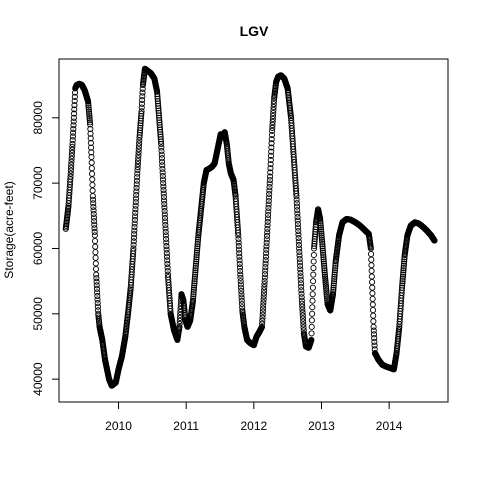 This screenshot has height=480, width=480. What do you see at coordinates (38, 118) in the screenshot?
I see `y-tick-label: 80000` at bounding box center [38, 118].